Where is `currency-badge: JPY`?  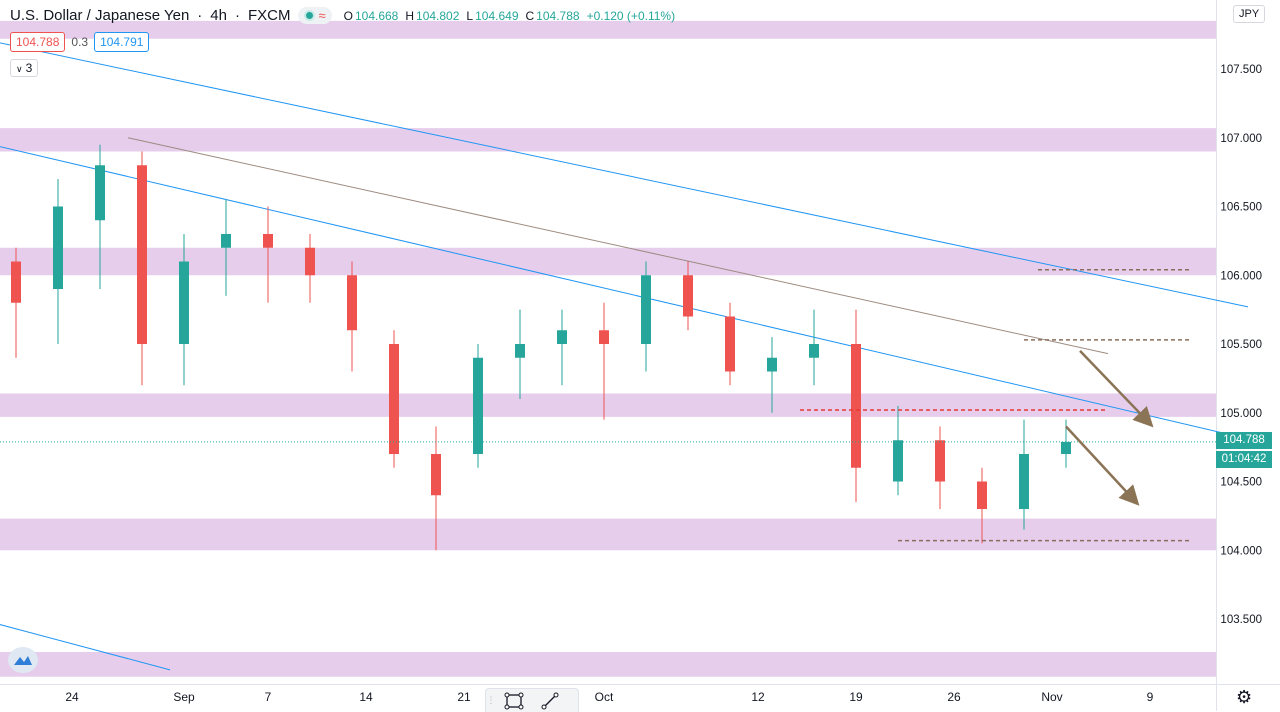
currency-badge: JPY is located at coordinates (1249, 14).